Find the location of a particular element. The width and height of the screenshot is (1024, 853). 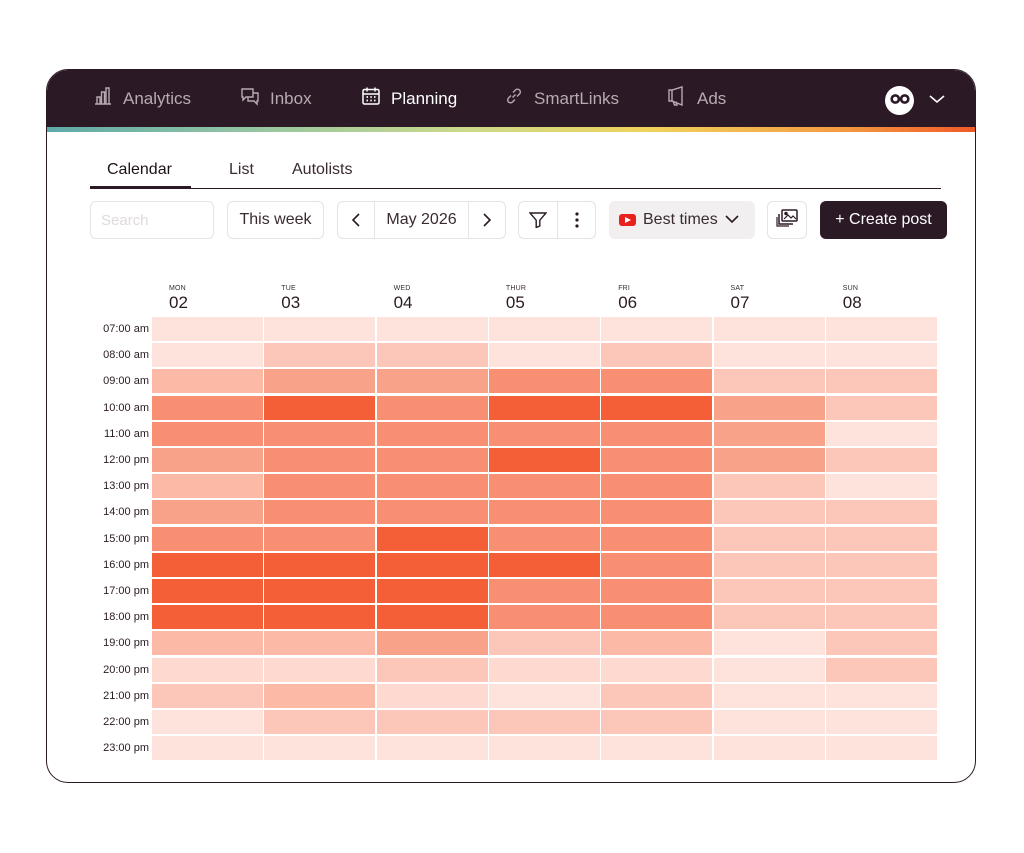

filter-icon is located at coordinates (538, 220).